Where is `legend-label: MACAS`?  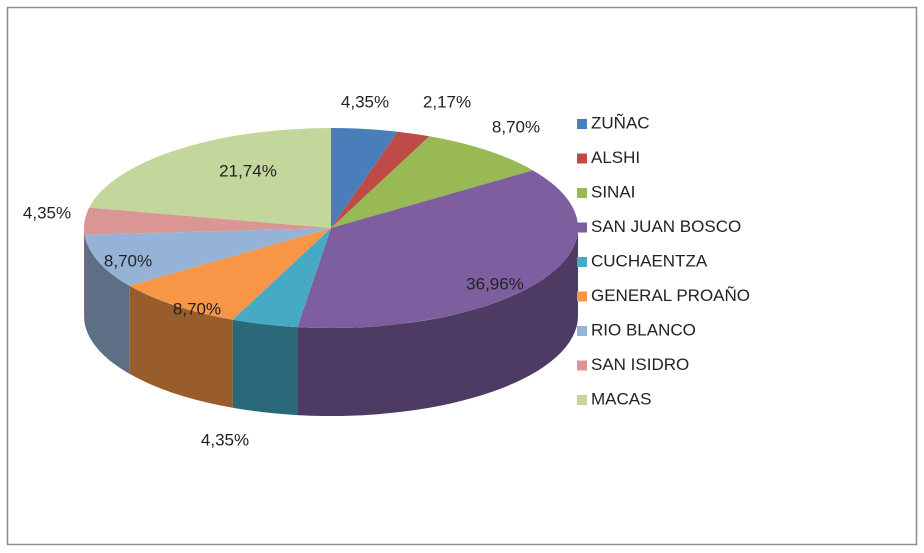
legend-label: MACAS is located at coordinates (621, 398).